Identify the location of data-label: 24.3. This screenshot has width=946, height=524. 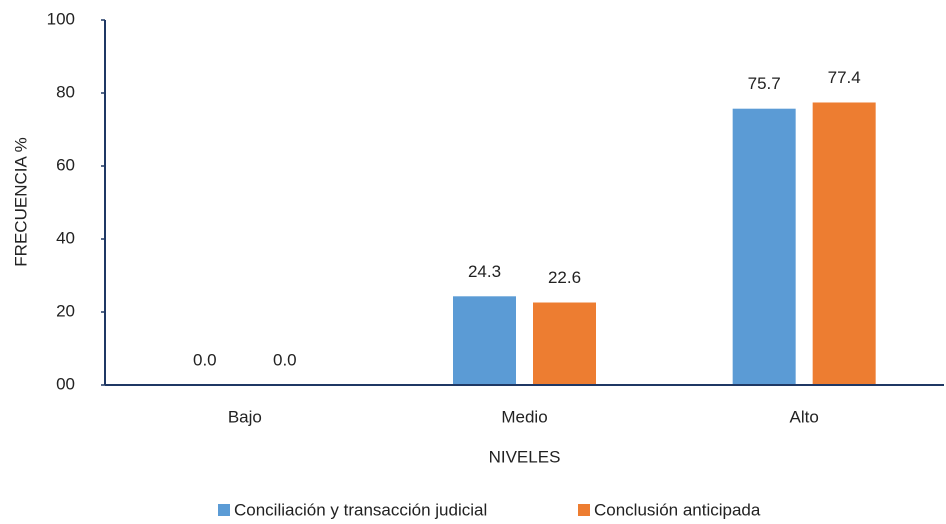
(484, 271).